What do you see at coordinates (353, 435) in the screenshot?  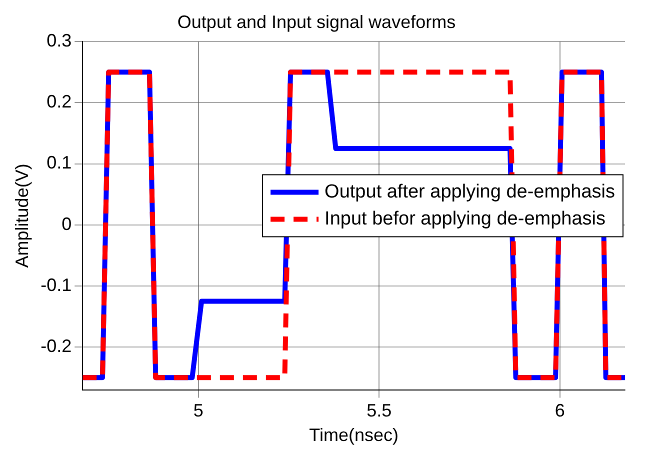 I see `x-axis-title: Time(nsec)` at bounding box center [353, 435].